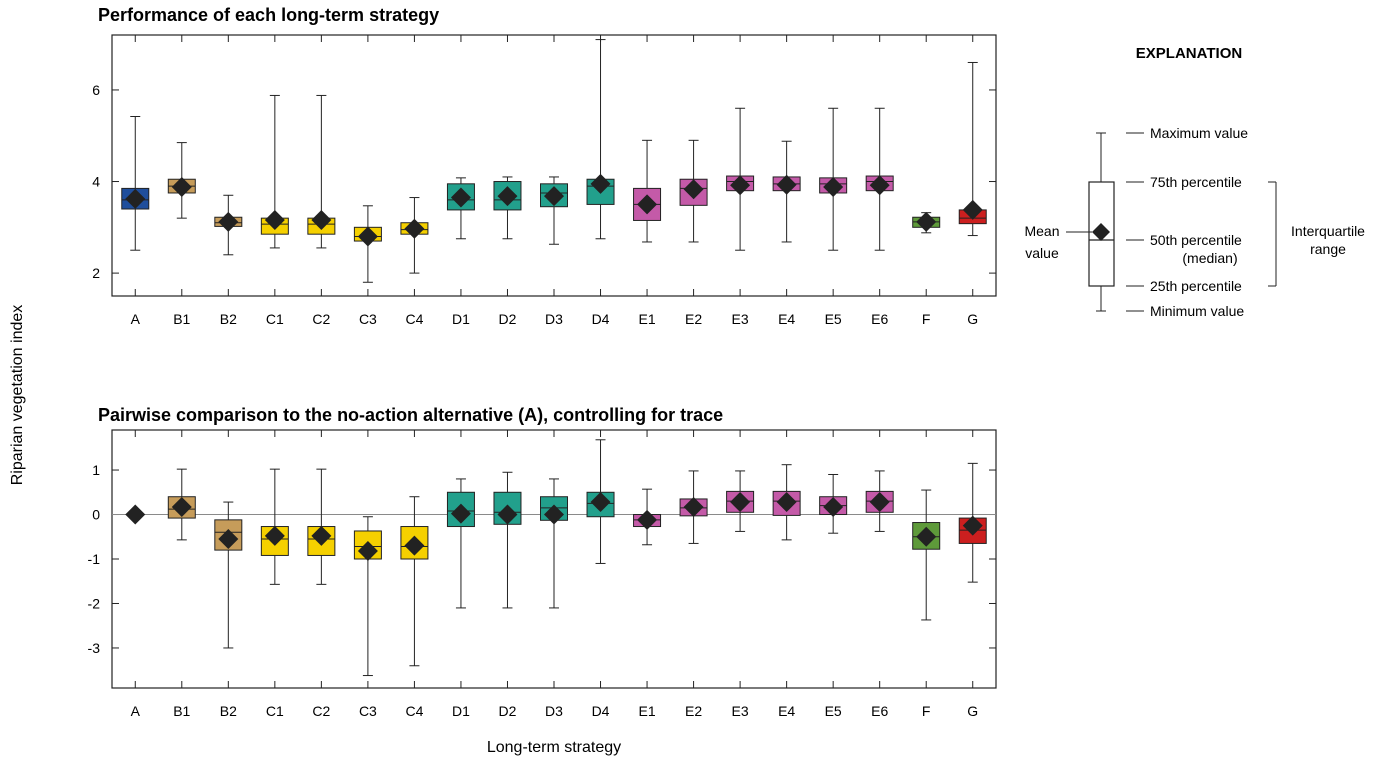 This screenshot has height=761, width=1386. I want to click on bottom-box-B2, so click(228, 575).